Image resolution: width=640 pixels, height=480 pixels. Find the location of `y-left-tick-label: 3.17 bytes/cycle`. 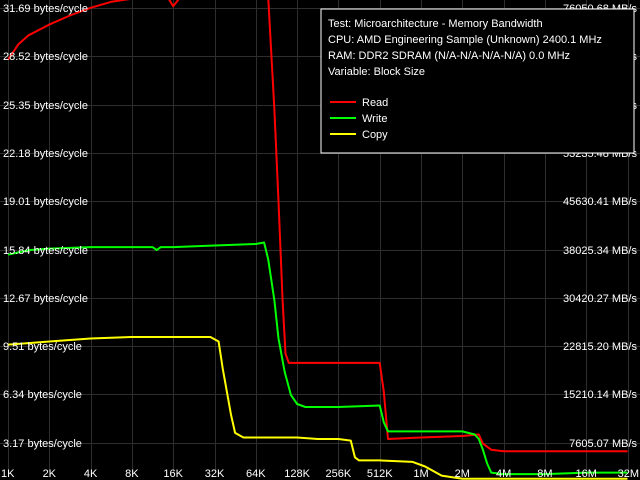

y-left-tick-label: 3.17 bytes/cycle is located at coordinates (42, 444).